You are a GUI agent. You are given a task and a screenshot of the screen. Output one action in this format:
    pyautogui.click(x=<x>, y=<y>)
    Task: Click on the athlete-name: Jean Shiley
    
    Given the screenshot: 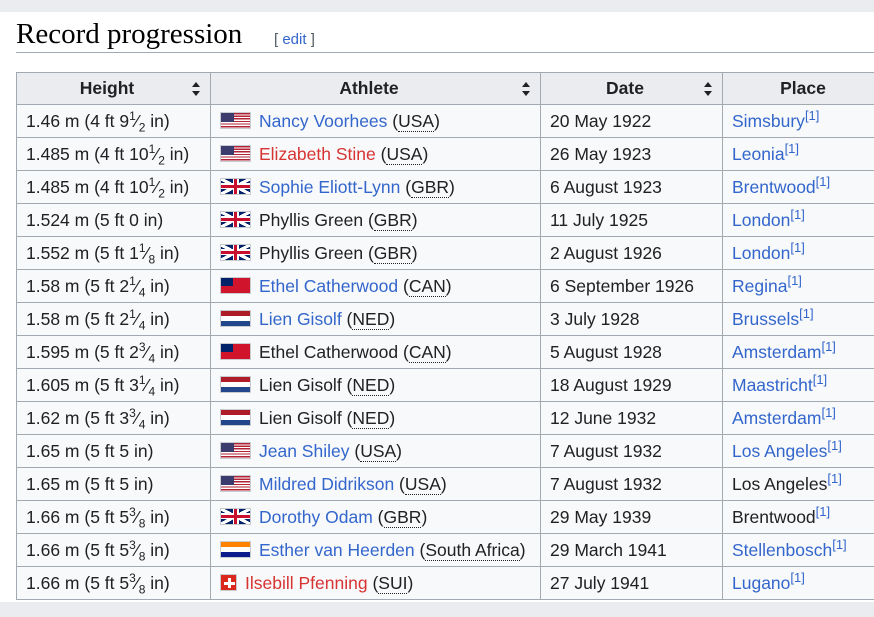 What is the action you would take?
    pyautogui.click(x=304, y=450)
    